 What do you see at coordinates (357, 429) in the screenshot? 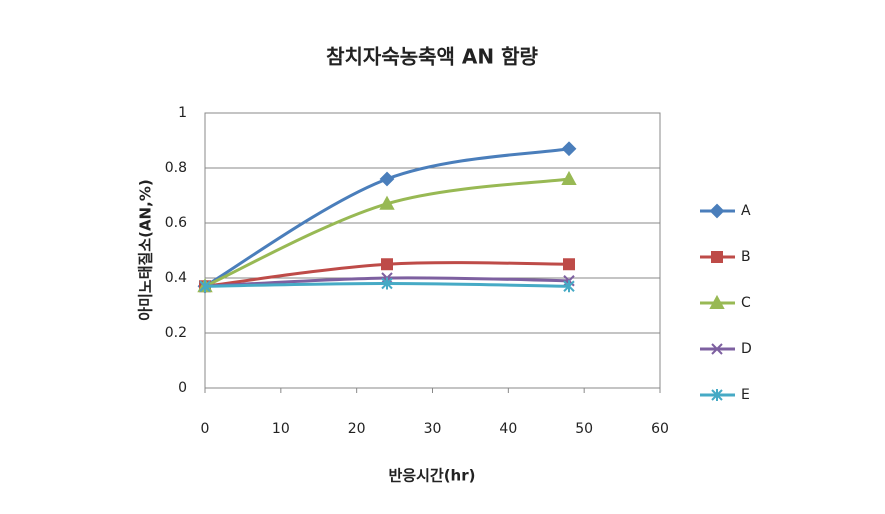
I see `x-tick-label: 20` at bounding box center [357, 429].